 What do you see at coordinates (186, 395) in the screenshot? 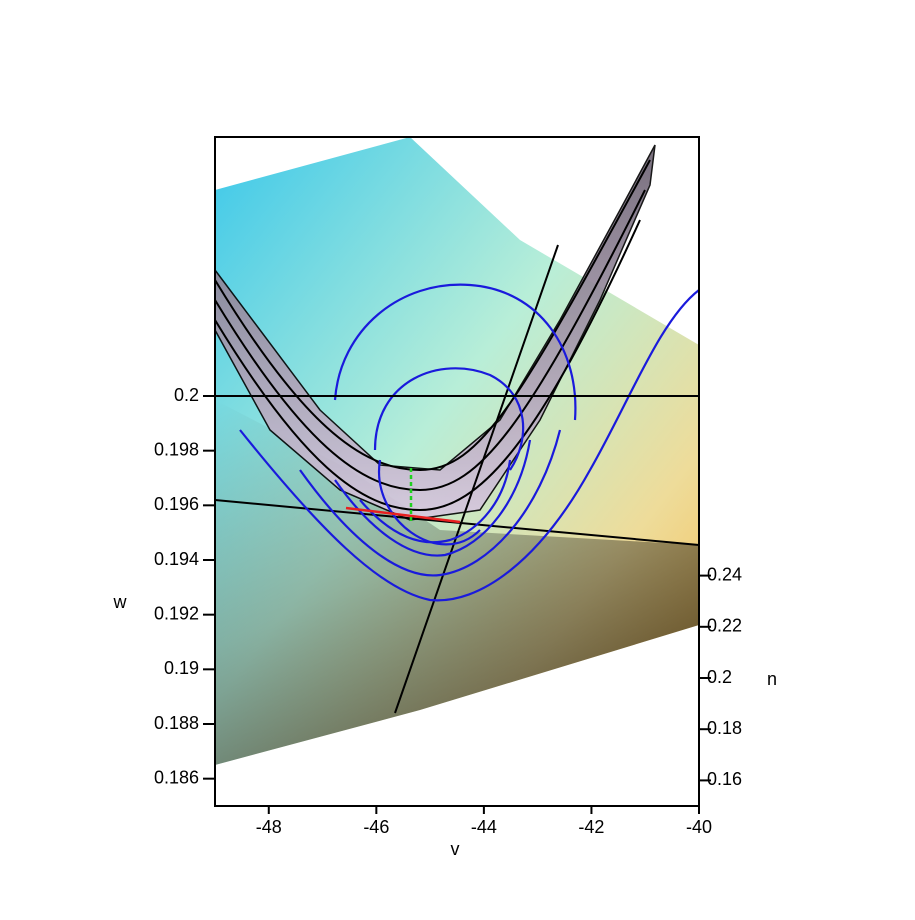
I see `y-tick-label: 0.2` at bounding box center [186, 395].